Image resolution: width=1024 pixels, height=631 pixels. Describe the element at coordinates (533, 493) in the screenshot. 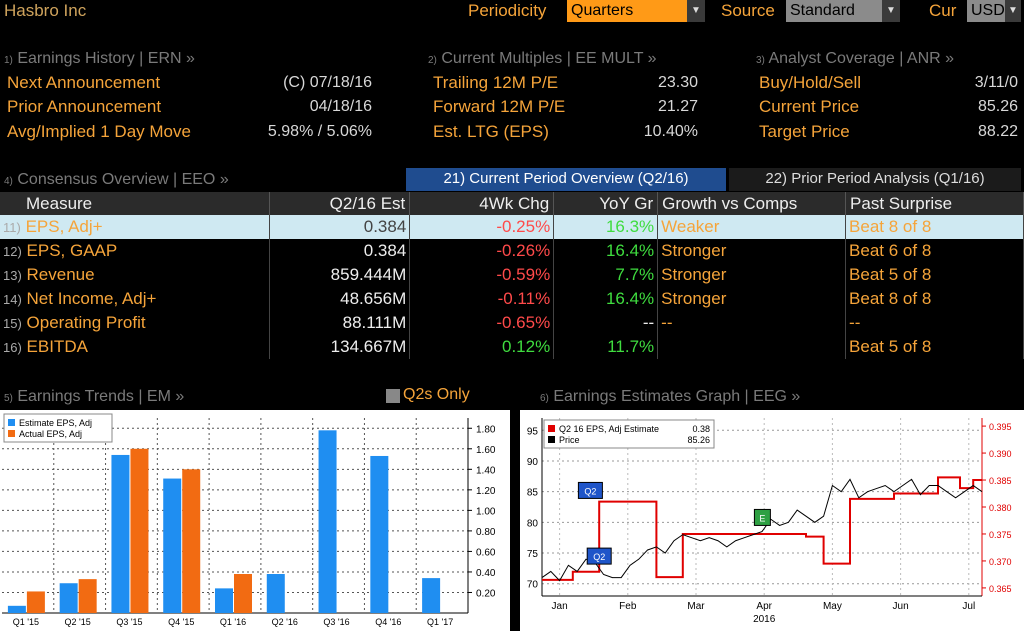

I see `left-tick-label: 85` at that location.